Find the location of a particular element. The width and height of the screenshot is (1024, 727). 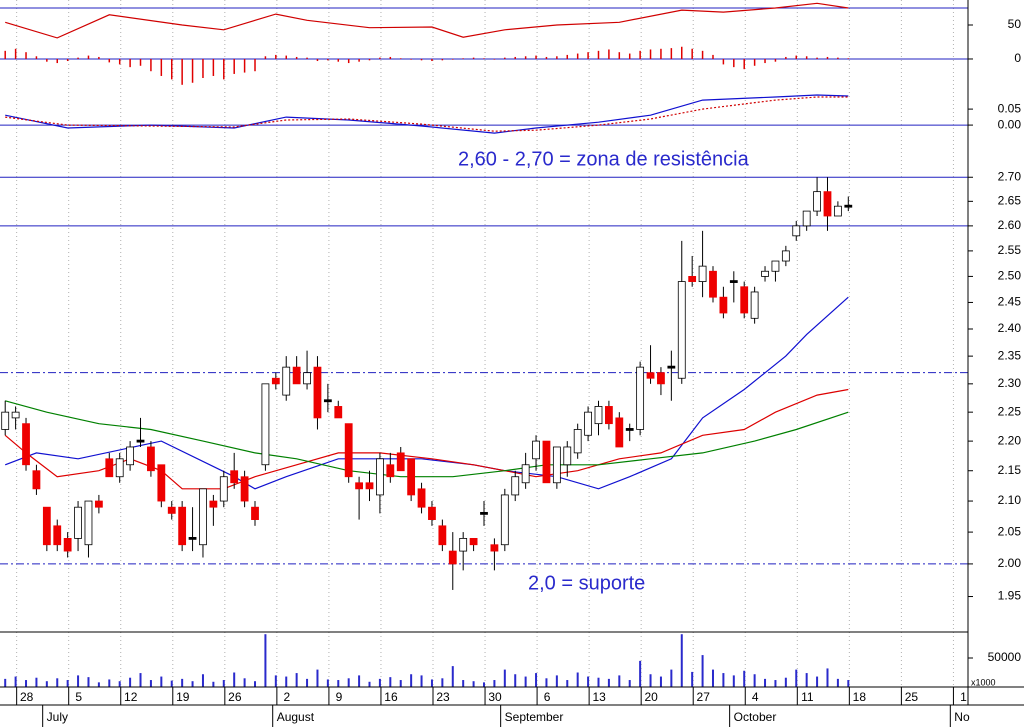

month-label: September is located at coordinates (534, 717).